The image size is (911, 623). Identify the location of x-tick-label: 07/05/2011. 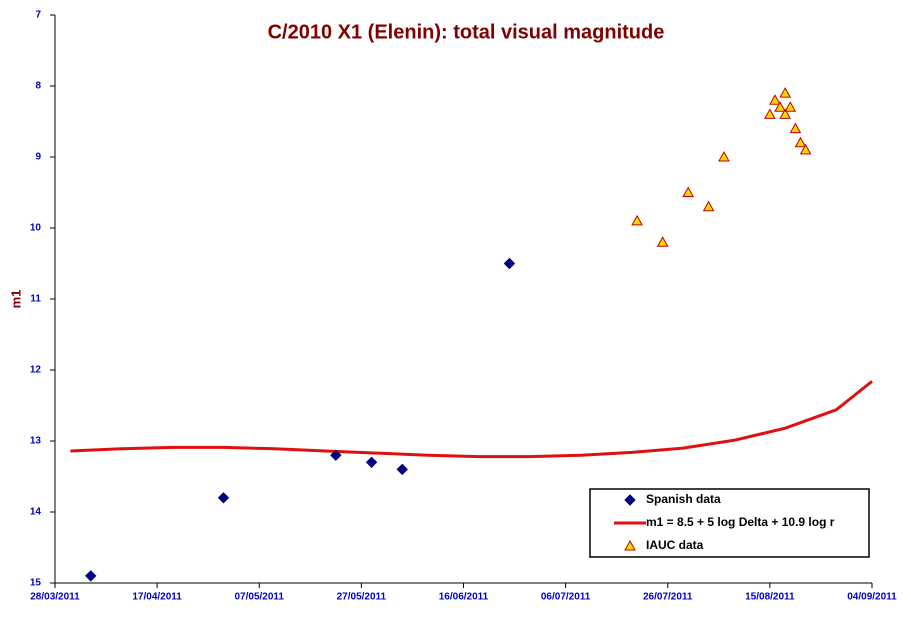
(260, 597).